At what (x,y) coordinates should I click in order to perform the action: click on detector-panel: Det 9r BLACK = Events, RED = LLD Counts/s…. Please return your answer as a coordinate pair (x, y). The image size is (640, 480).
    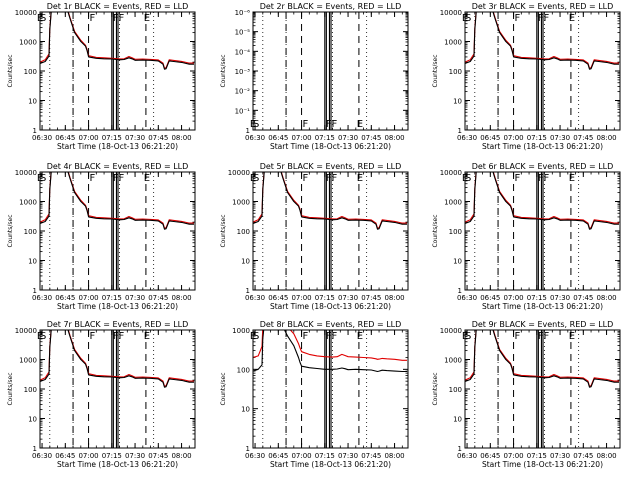
    Looking at the image, I should click on (526, 394).